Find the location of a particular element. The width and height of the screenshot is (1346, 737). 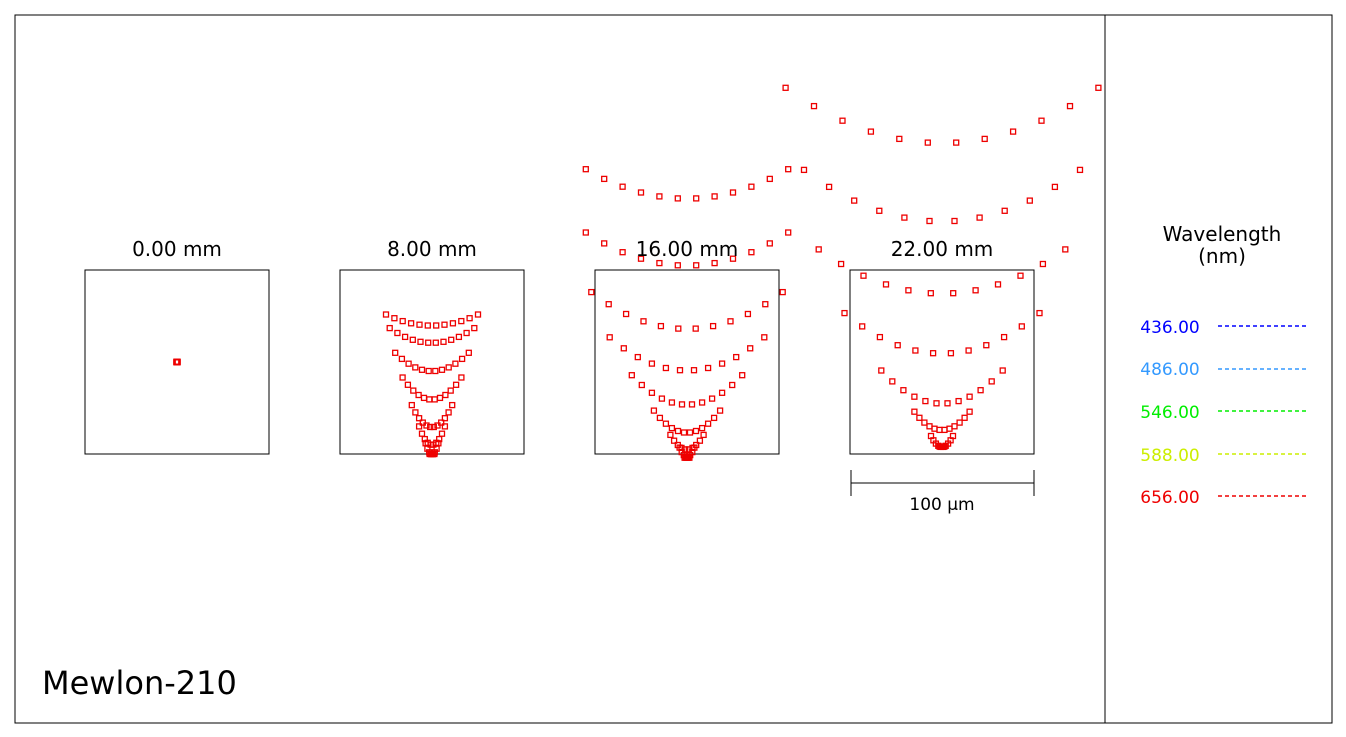

figure-title: Mewlon-210 is located at coordinates (139, 683).